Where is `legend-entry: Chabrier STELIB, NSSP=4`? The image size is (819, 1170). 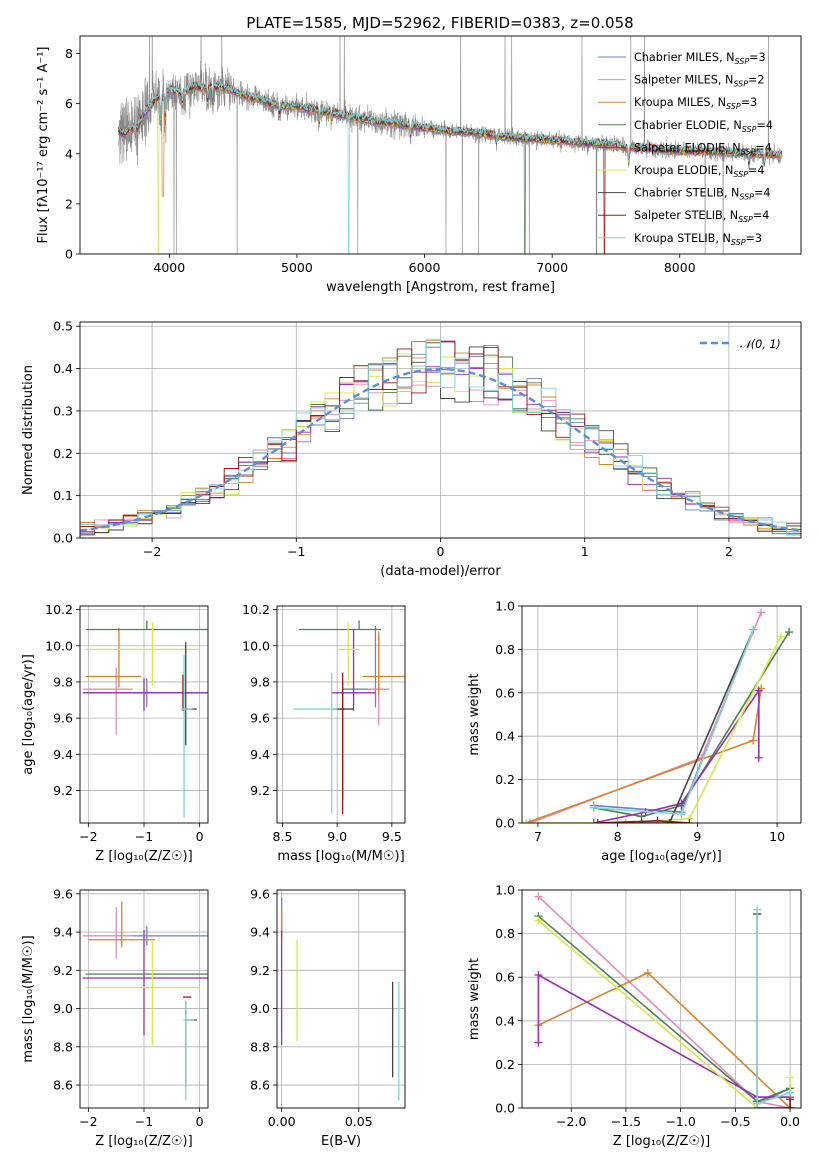 legend-entry: Chabrier STELIB, NSSP=4 is located at coordinates (702, 194).